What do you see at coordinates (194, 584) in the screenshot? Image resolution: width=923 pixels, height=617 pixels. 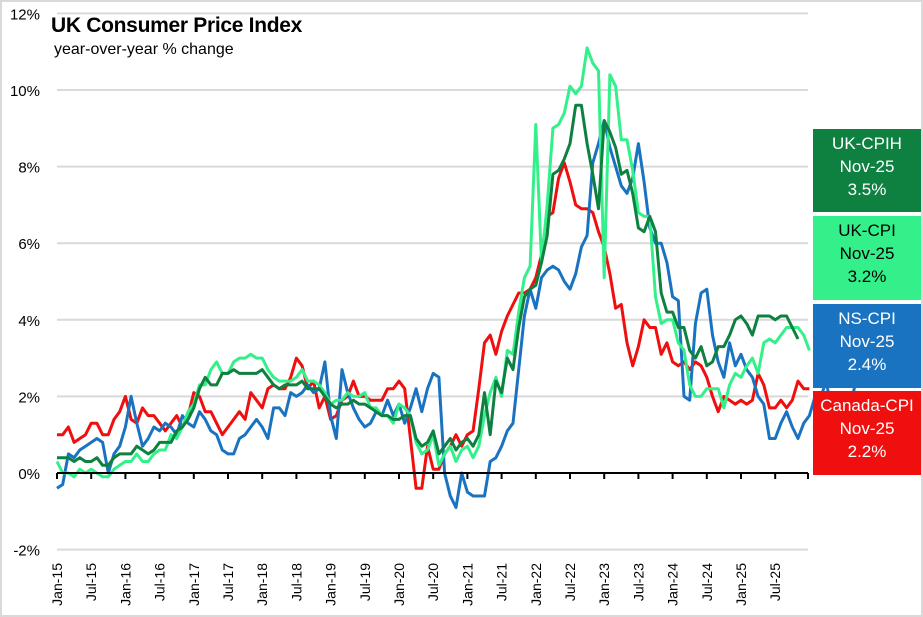 I see `x-tick-label: Jan-17` at bounding box center [194, 584].